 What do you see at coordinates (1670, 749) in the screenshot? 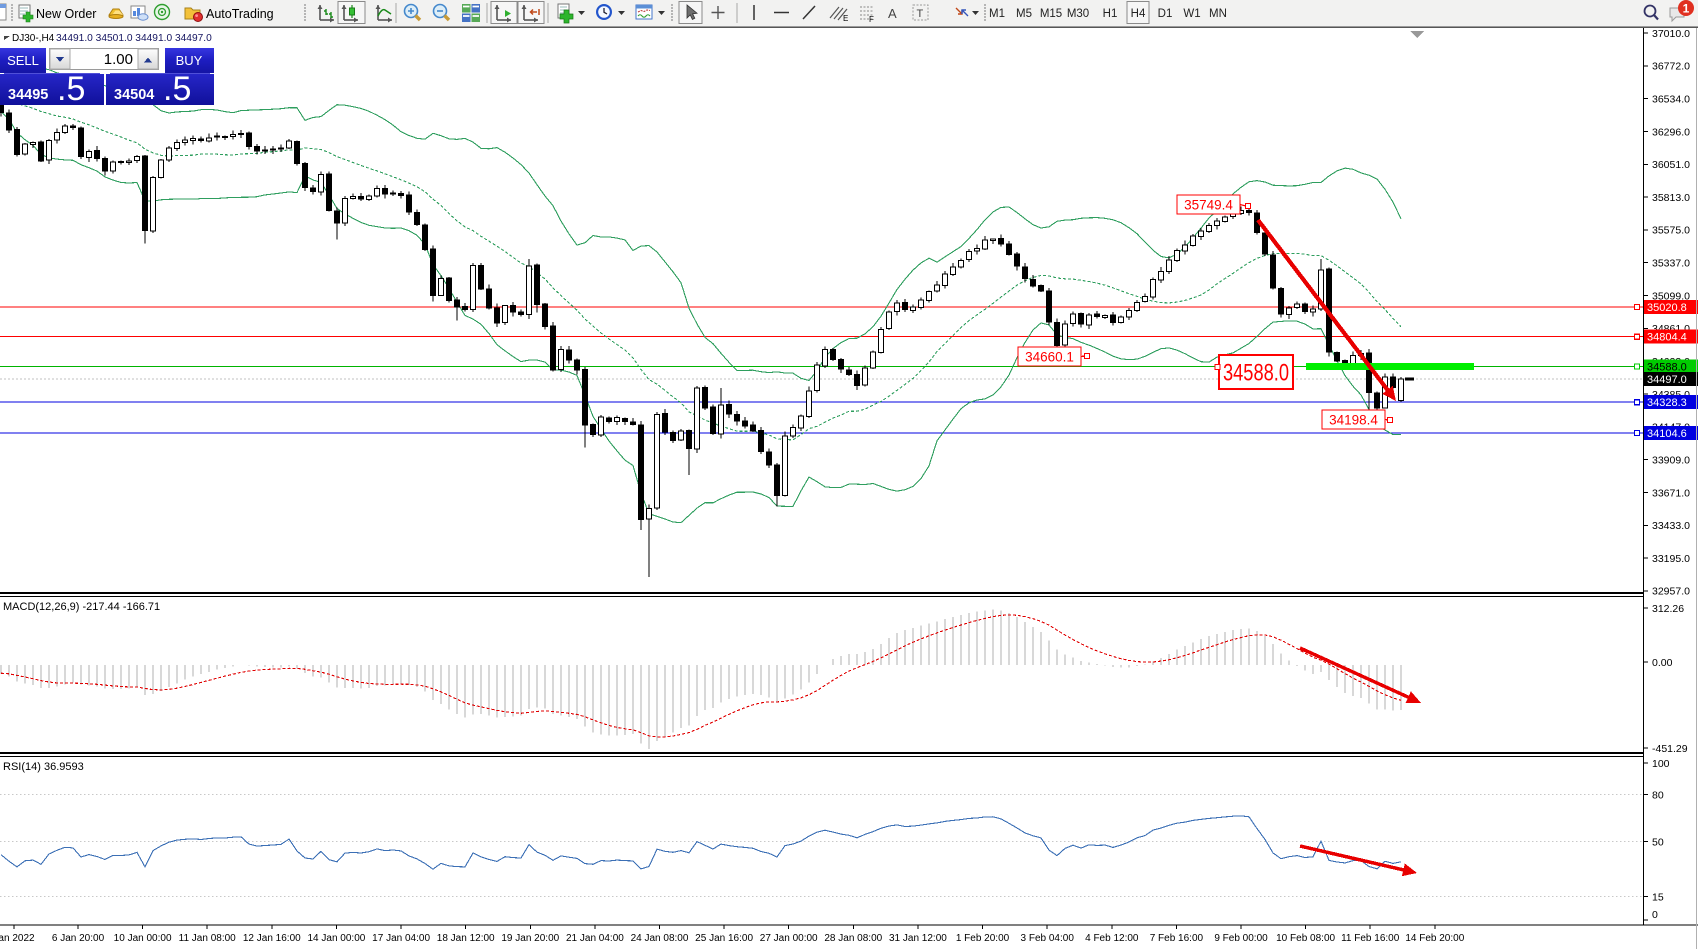
I see `svg-text: -451.29` at bounding box center [1670, 749].